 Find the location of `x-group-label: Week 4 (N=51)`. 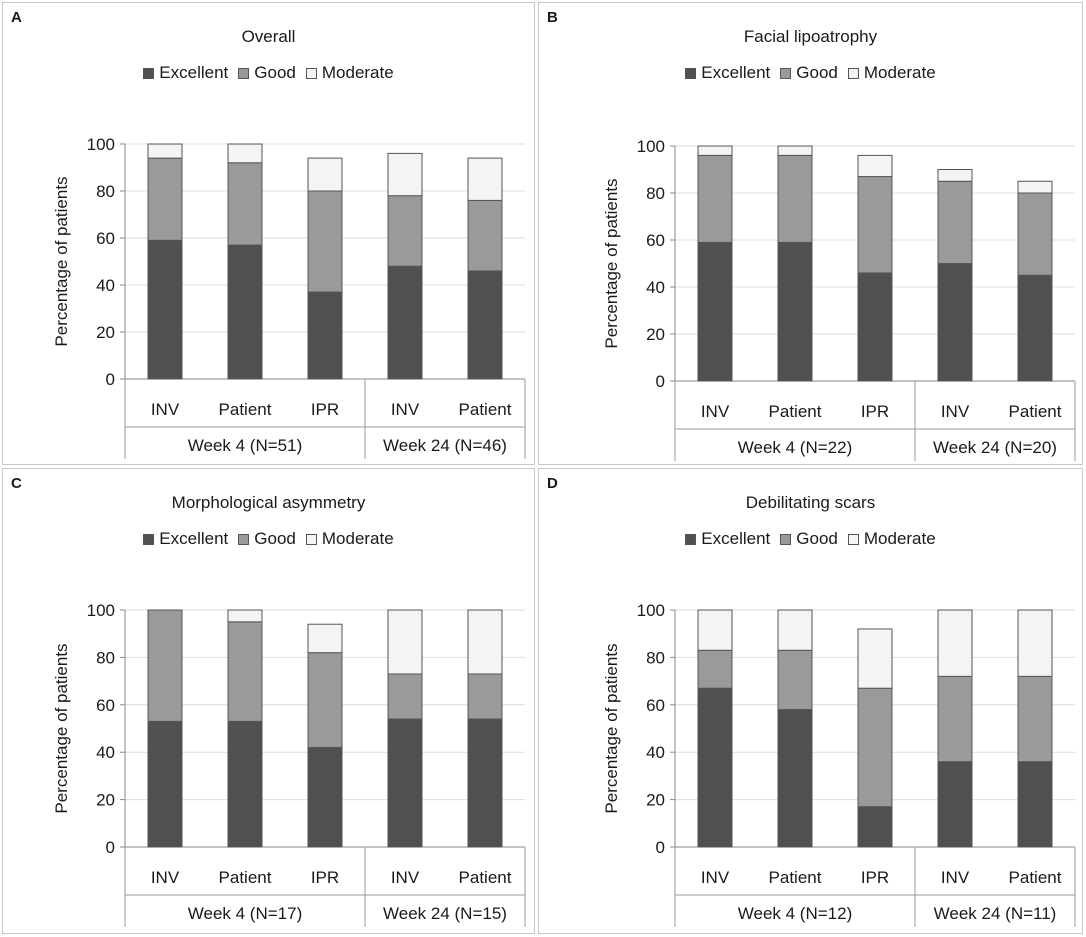

x-group-label: Week 4 (N=51) is located at coordinates (245, 445).